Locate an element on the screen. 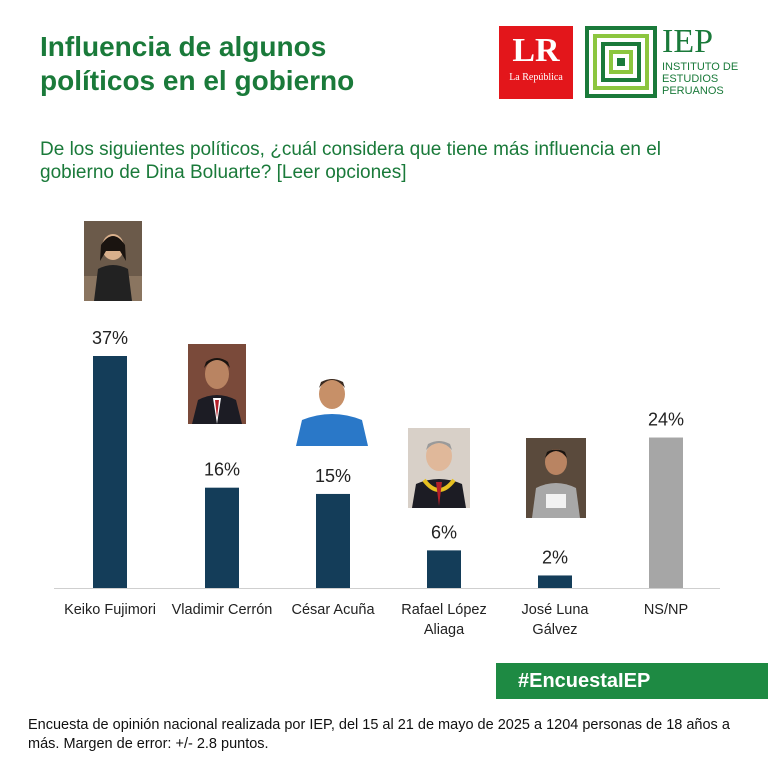 The width and height of the screenshot is (768, 768). category-label: César Acuña is located at coordinates (333, 610).